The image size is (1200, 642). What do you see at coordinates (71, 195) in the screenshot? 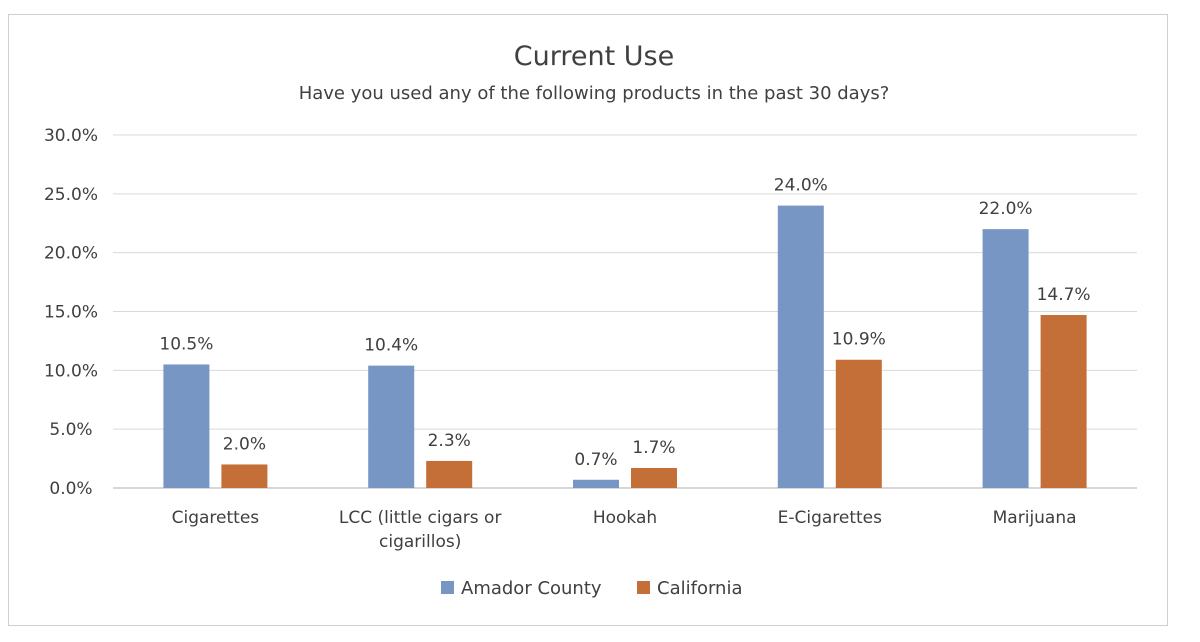
I see `y-tick-label: 25.0%` at bounding box center [71, 195].